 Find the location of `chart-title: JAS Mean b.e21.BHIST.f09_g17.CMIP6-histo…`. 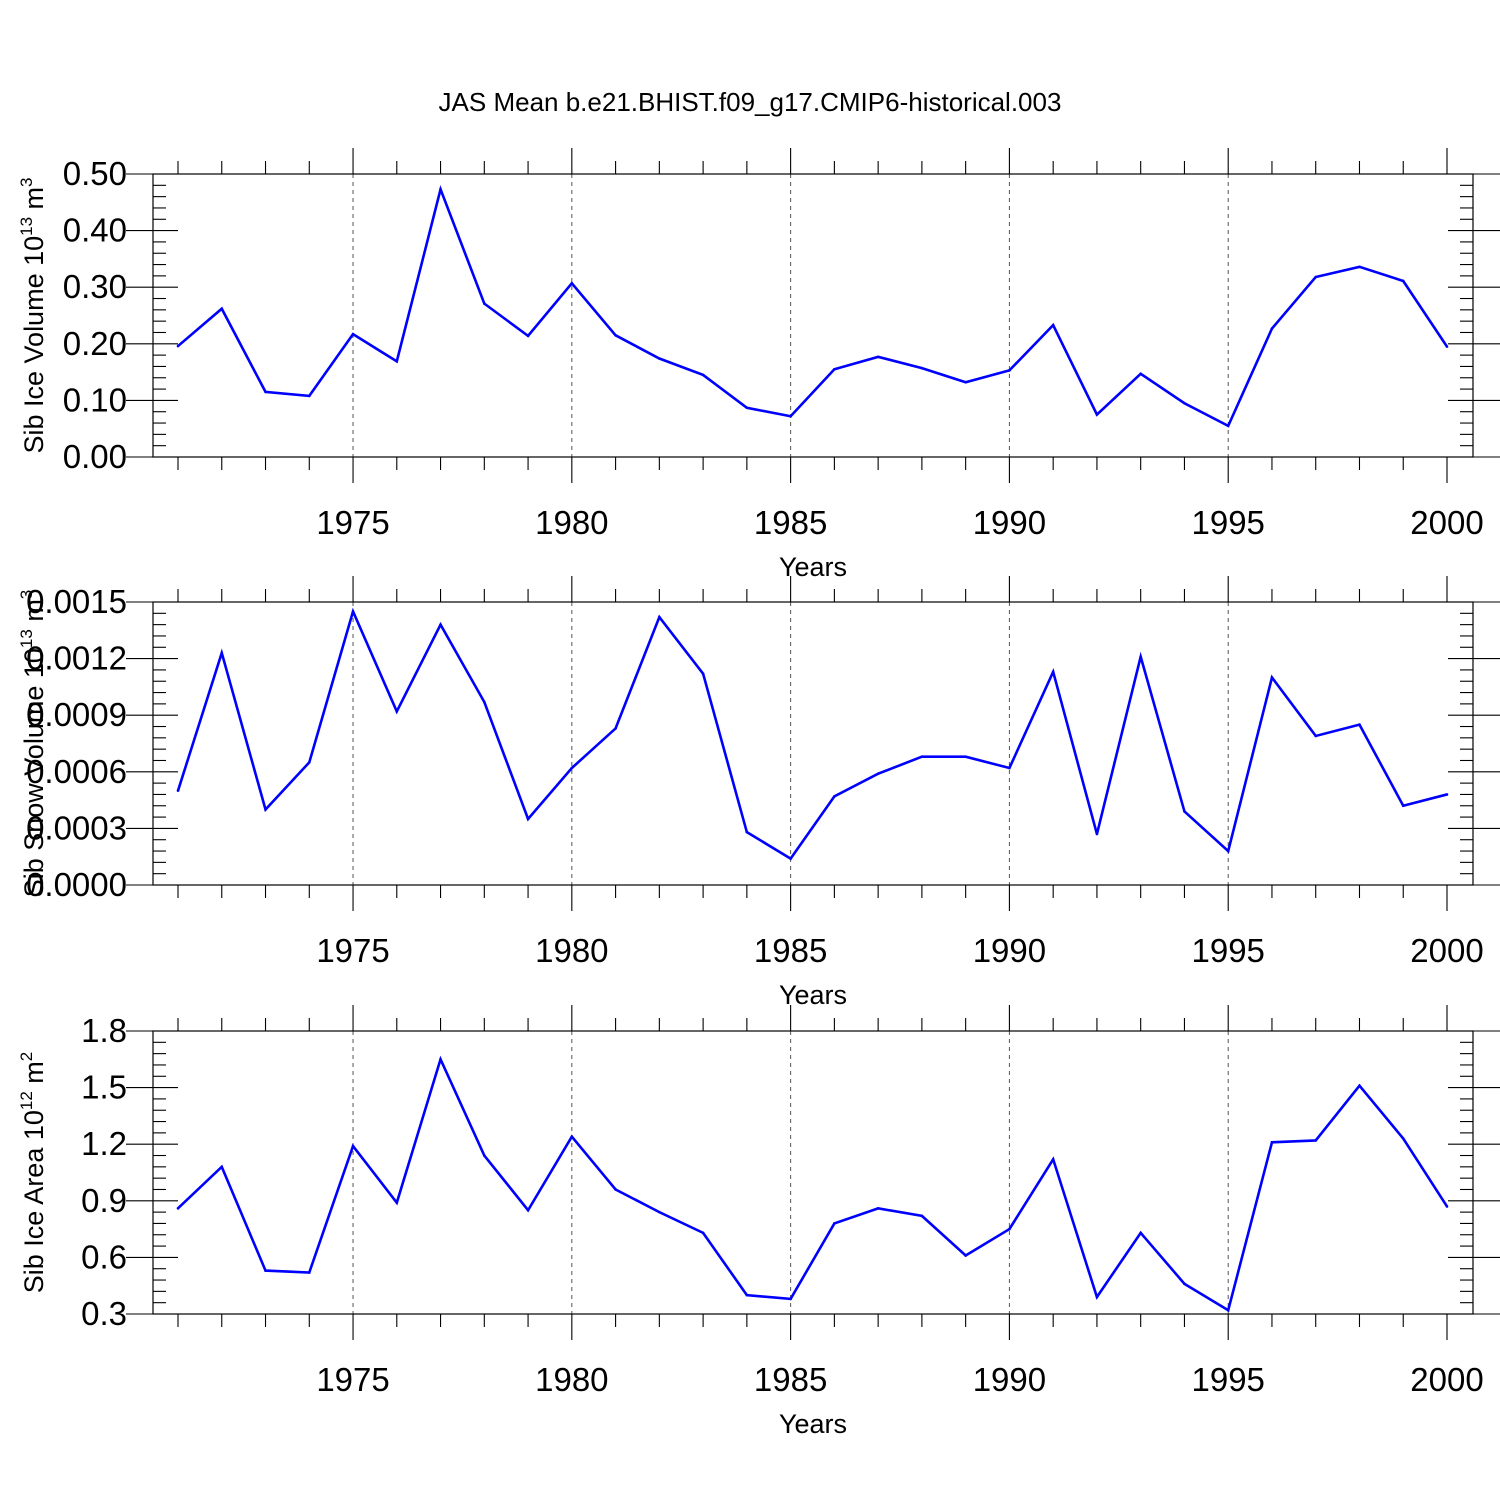

chart-title: JAS Mean b.e21.BHIST.f09_g17.CMIP6-histo… is located at coordinates (750, 102).